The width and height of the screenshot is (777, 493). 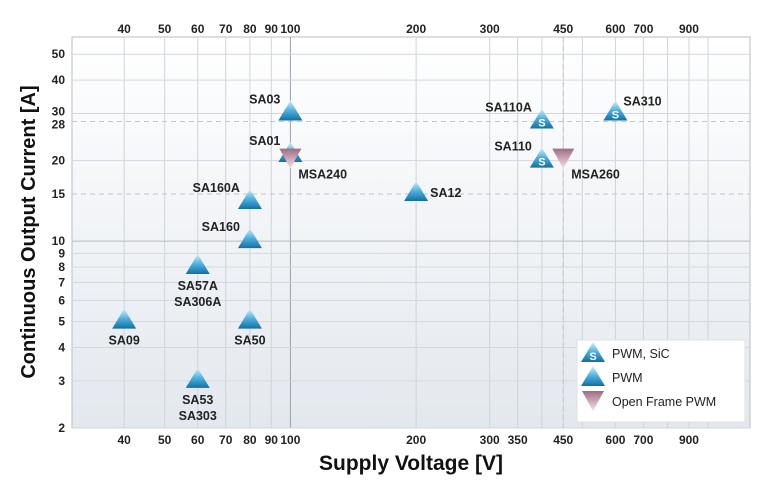 What do you see at coordinates (59, 112) in the screenshot?
I see `y-tick-label: 30` at bounding box center [59, 112].